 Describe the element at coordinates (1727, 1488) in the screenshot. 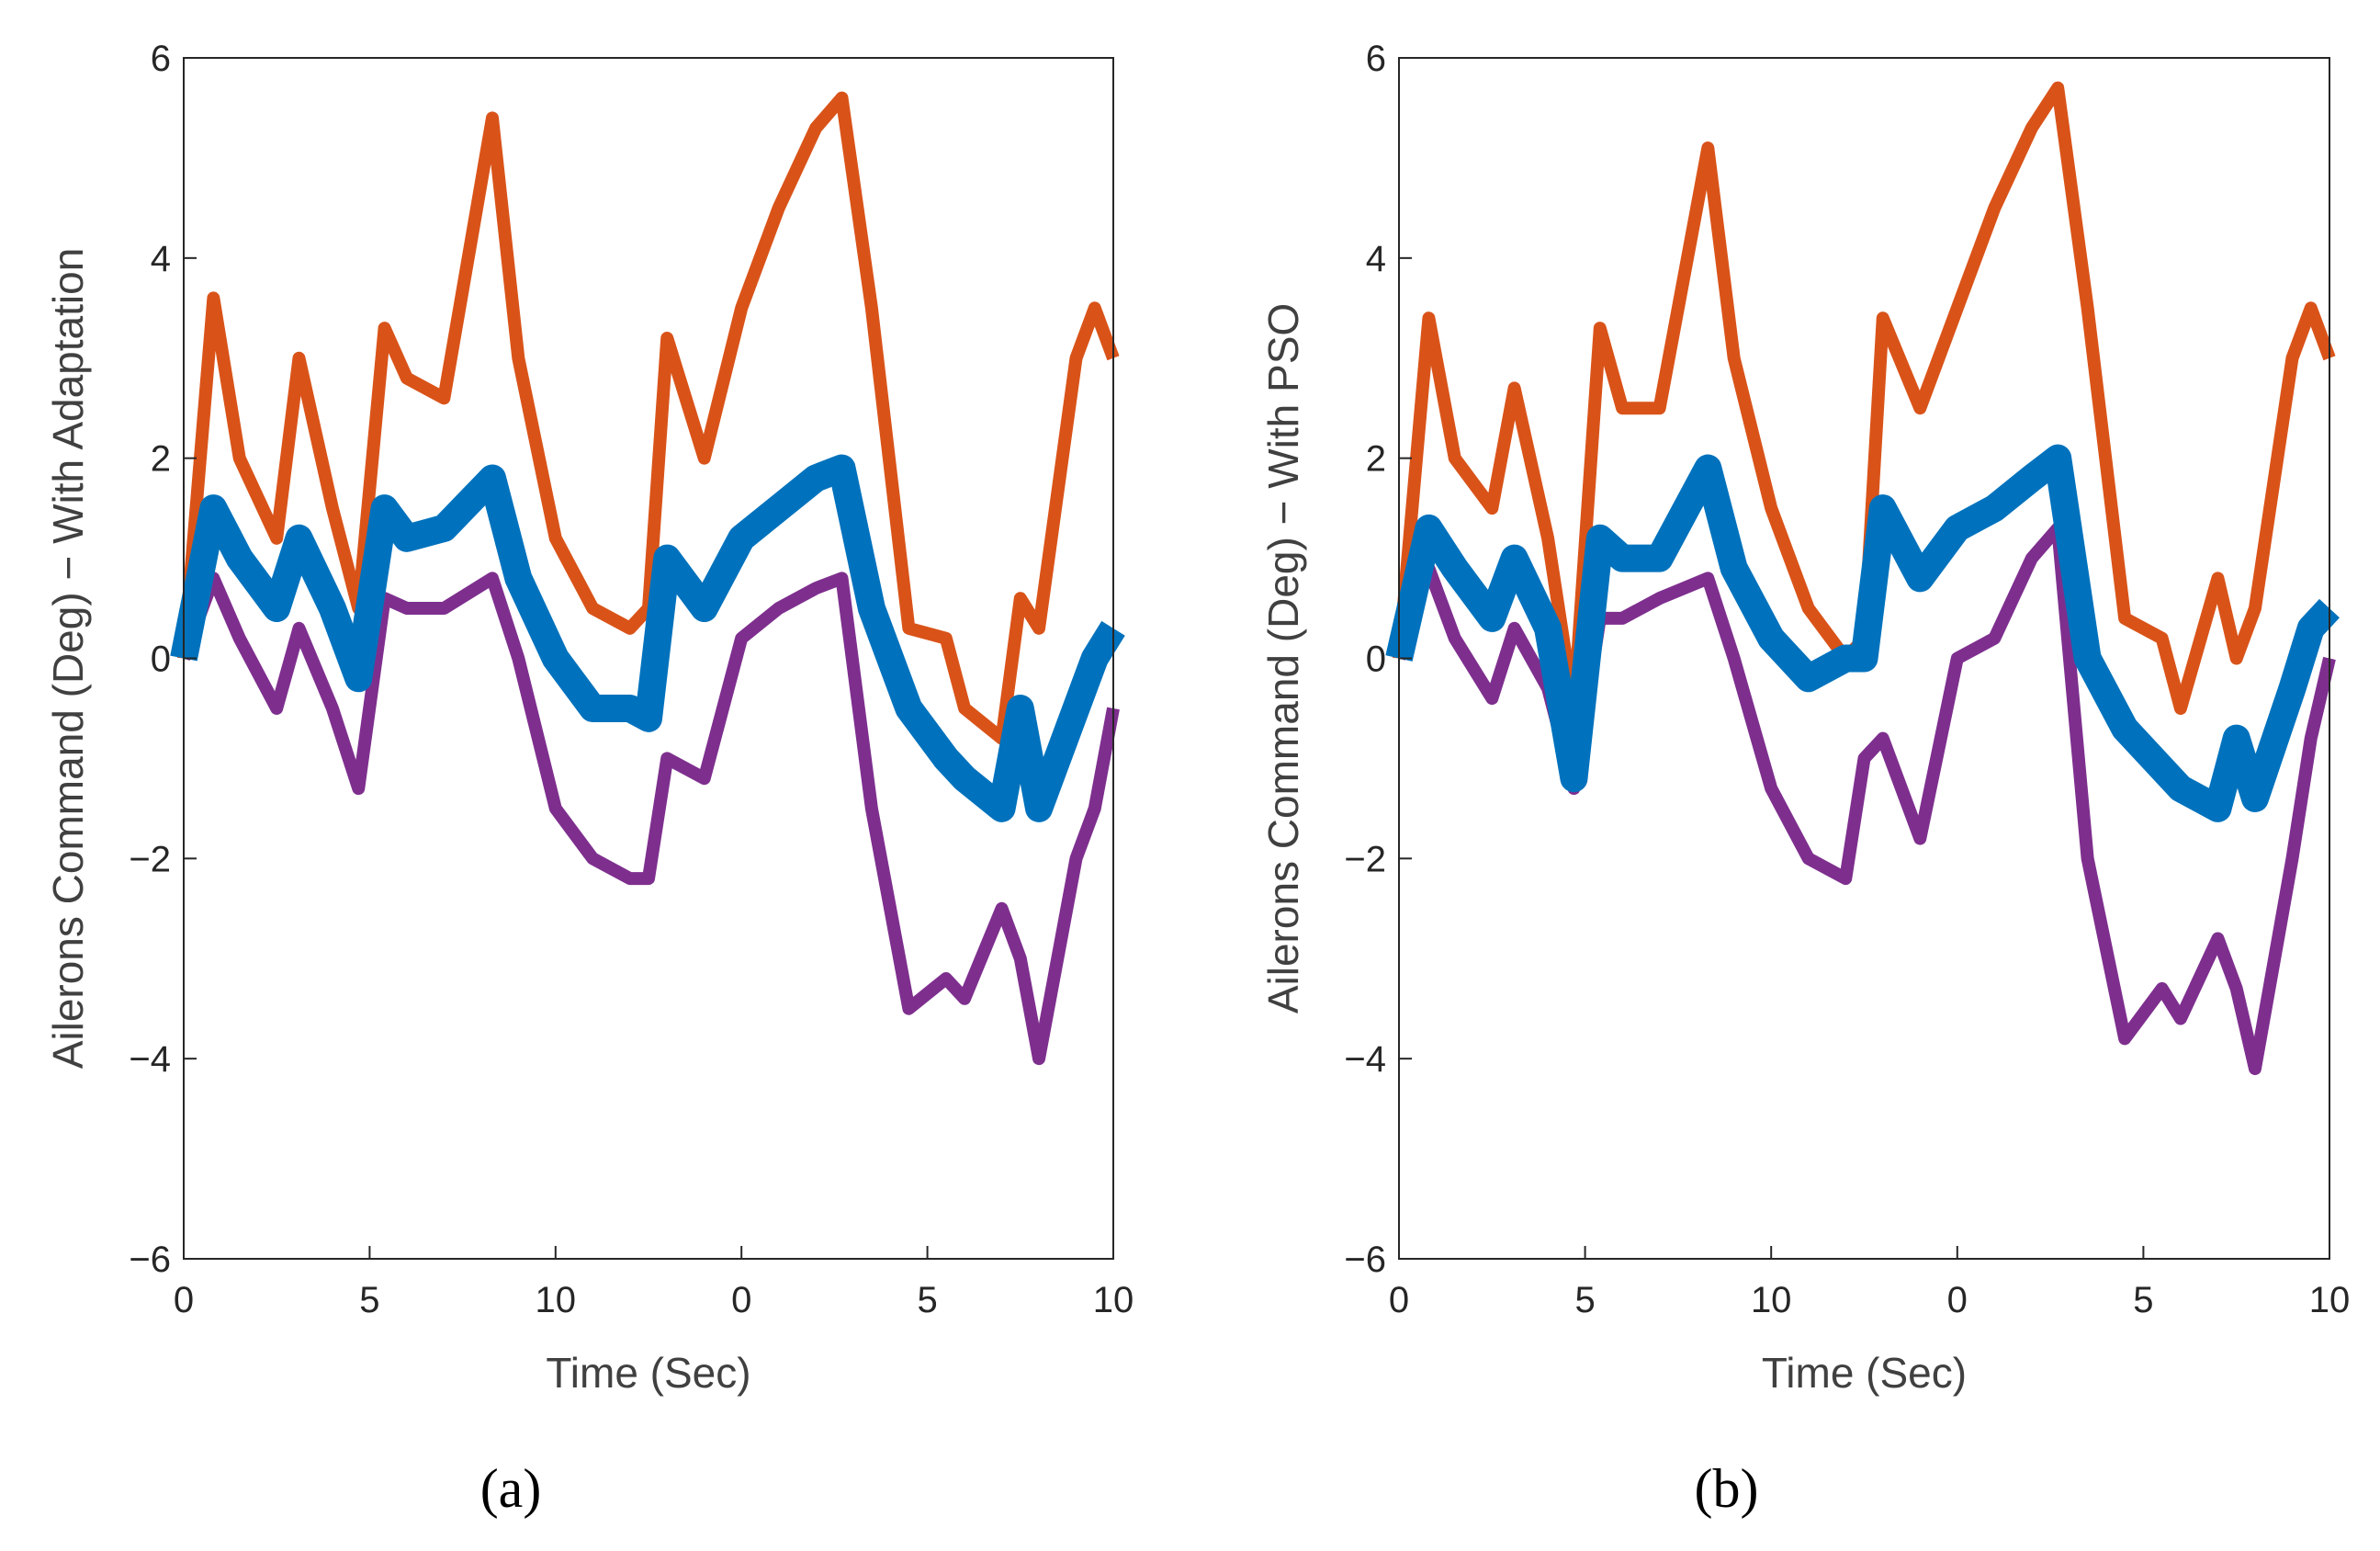

I see `caption: (b)` at that location.